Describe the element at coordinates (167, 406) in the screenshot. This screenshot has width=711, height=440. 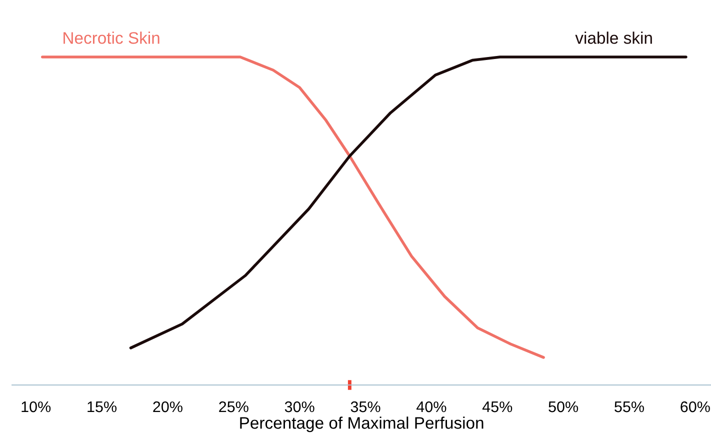
I see `x-tick-label: 20%` at that location.